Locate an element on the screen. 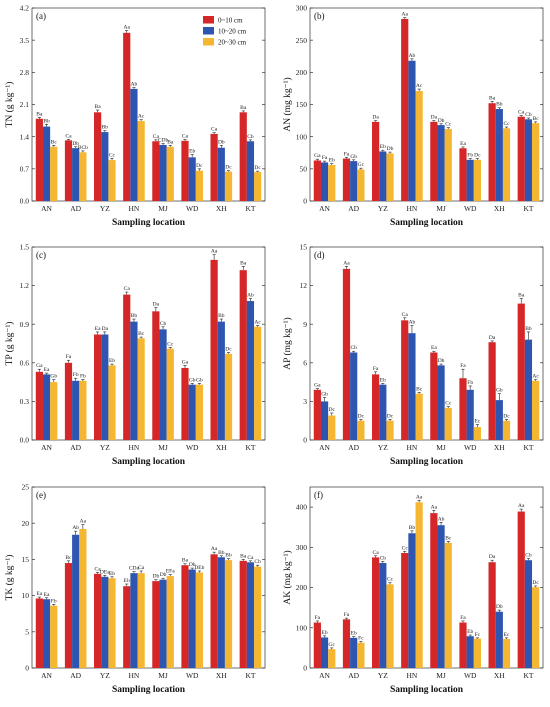  panel-label: (c) is located at coordinates (41, 255).